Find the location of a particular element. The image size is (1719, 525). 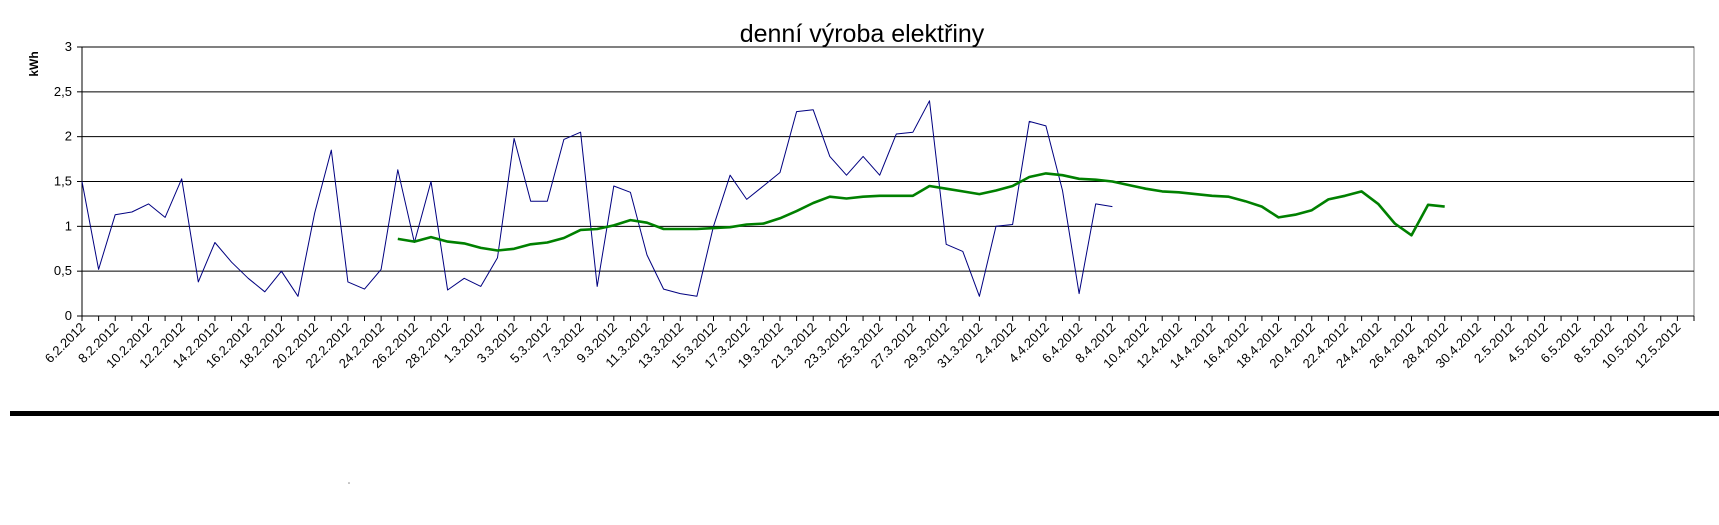

y-tick-label: 1,5 is located at coordinates (63, 181).